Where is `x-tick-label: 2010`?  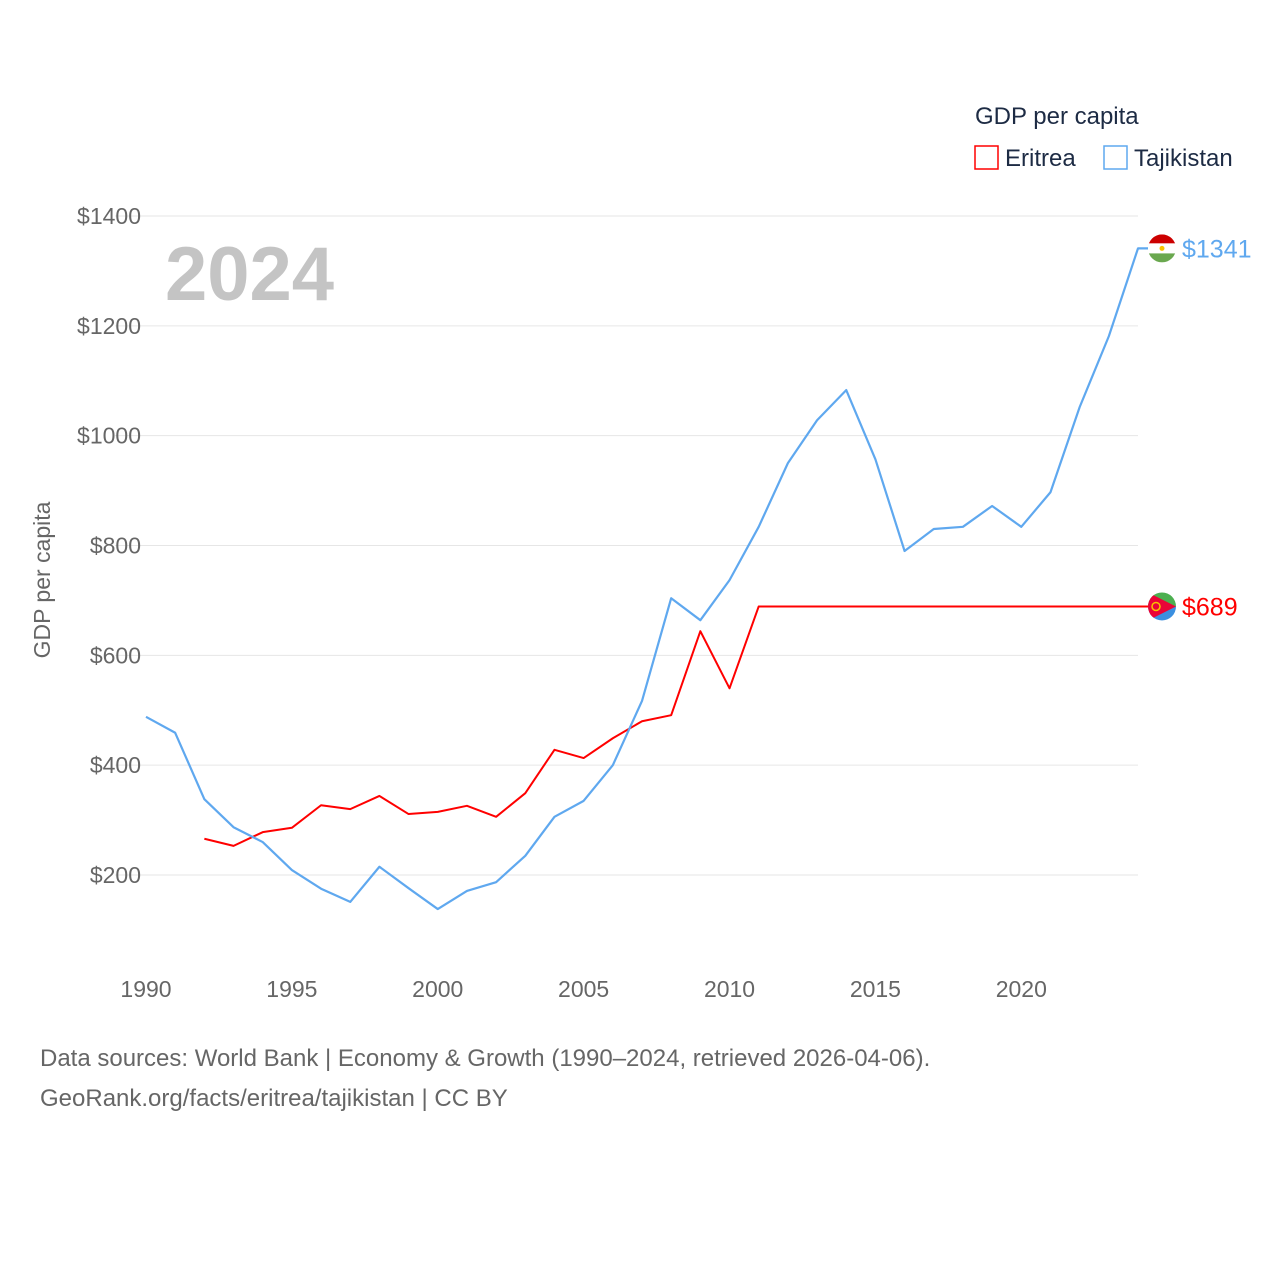 x-tick-label: 2010 is located at coordinates (729, 989).